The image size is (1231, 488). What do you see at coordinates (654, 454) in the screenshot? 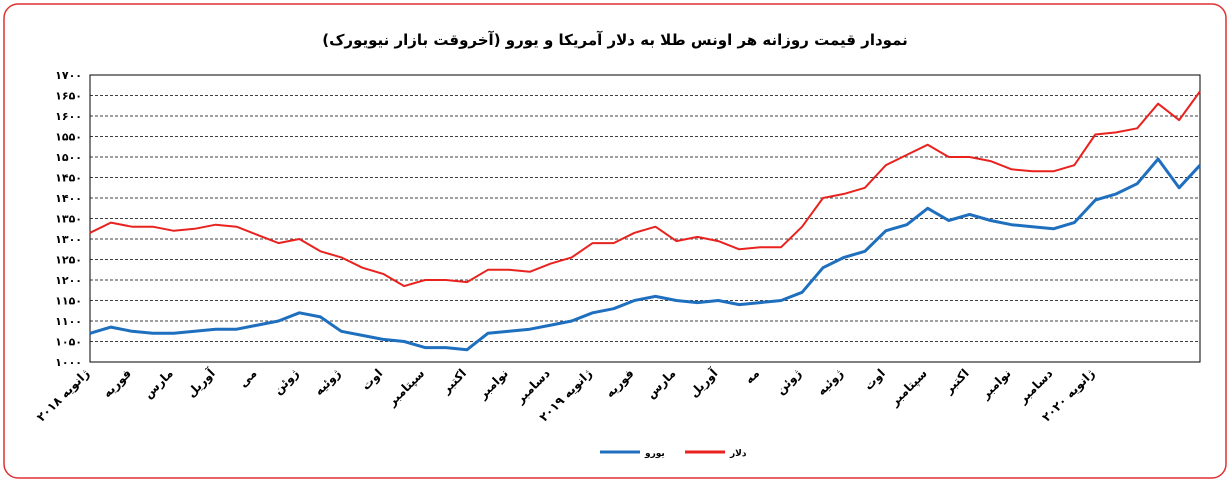
I see `legend-label: یورو` at bounding box center [654, 454].